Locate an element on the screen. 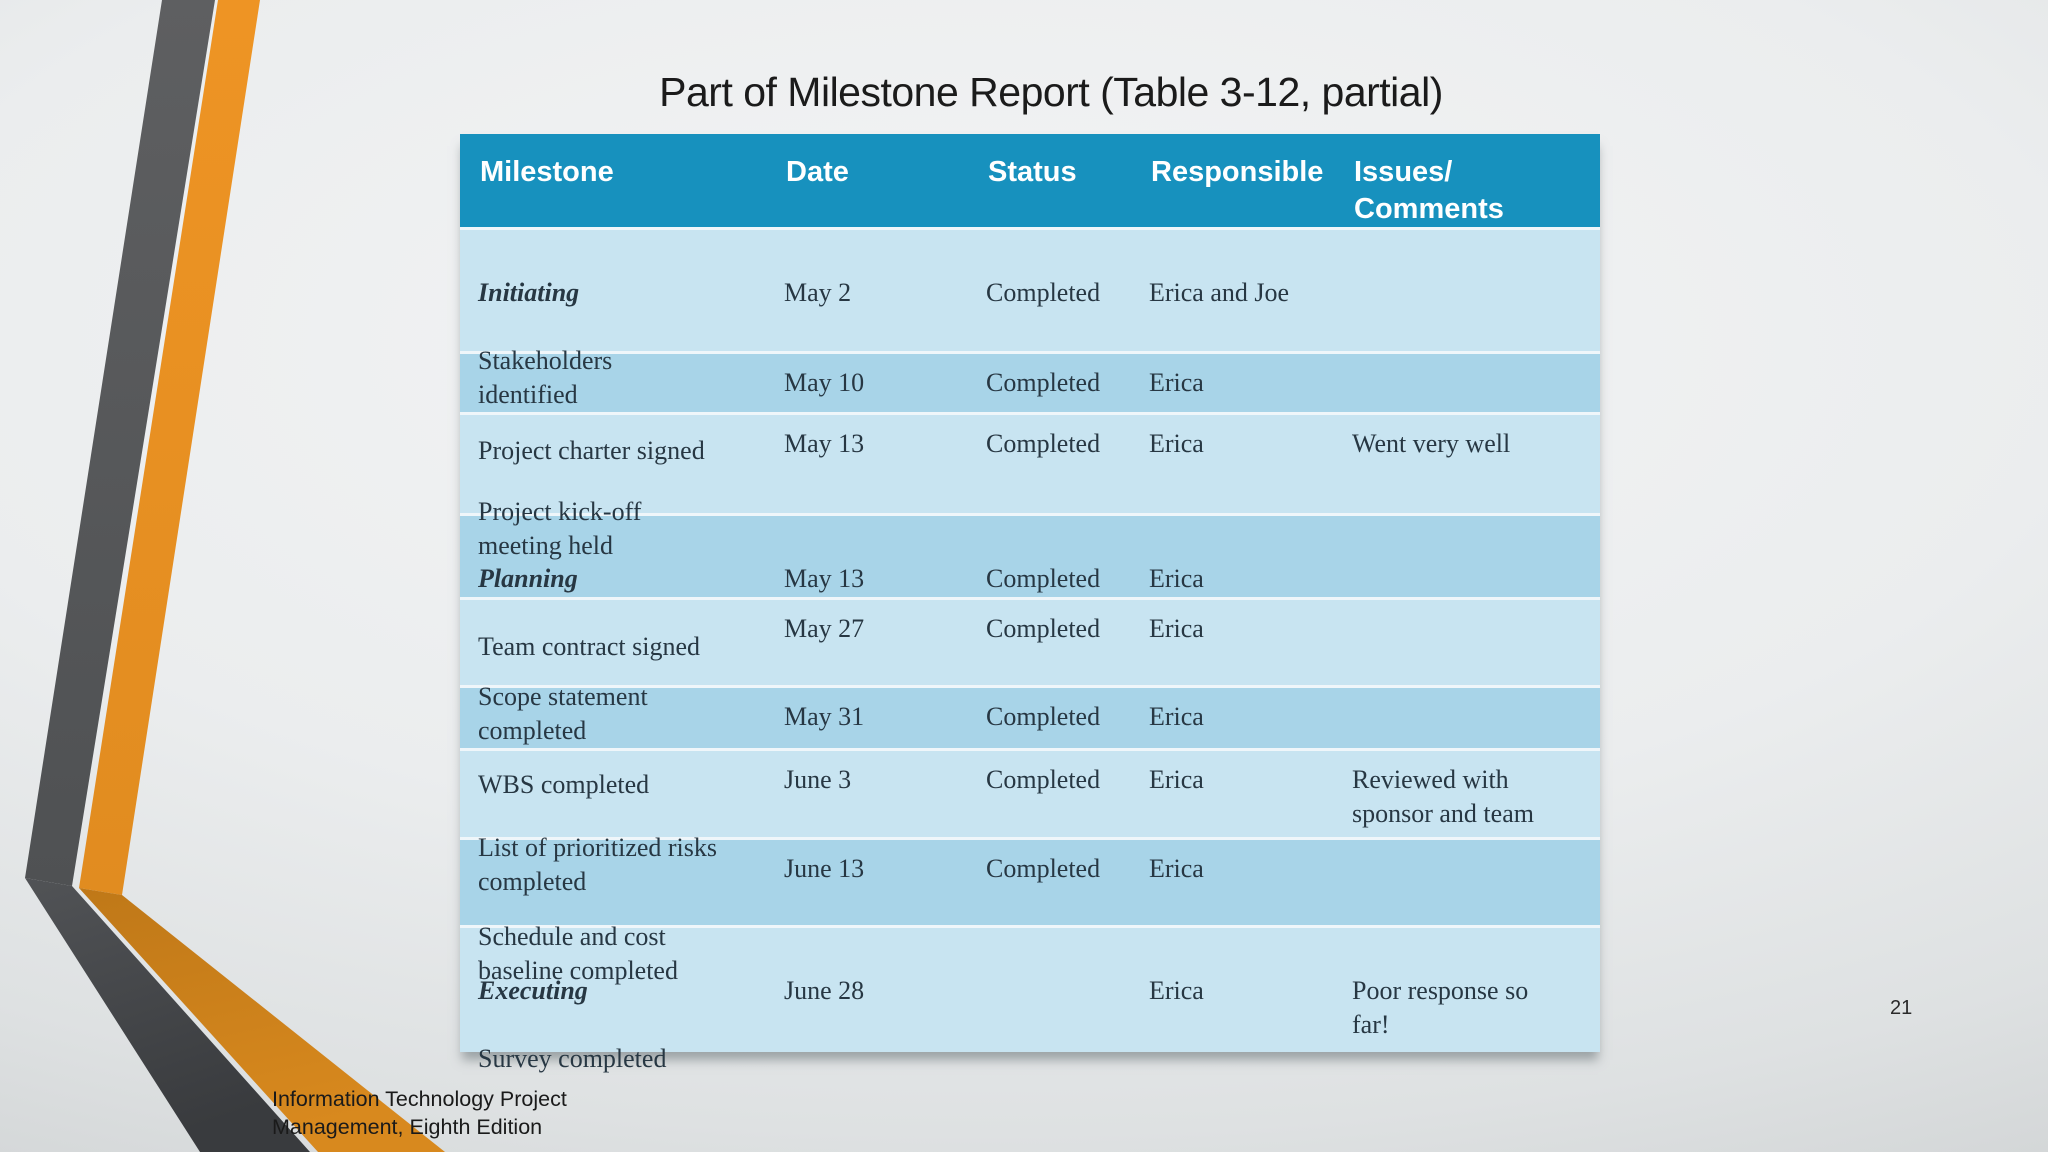 This screenshot has width=2048, height=1152. milestone-cell: WBS completed is located at coordinates (564, 784).